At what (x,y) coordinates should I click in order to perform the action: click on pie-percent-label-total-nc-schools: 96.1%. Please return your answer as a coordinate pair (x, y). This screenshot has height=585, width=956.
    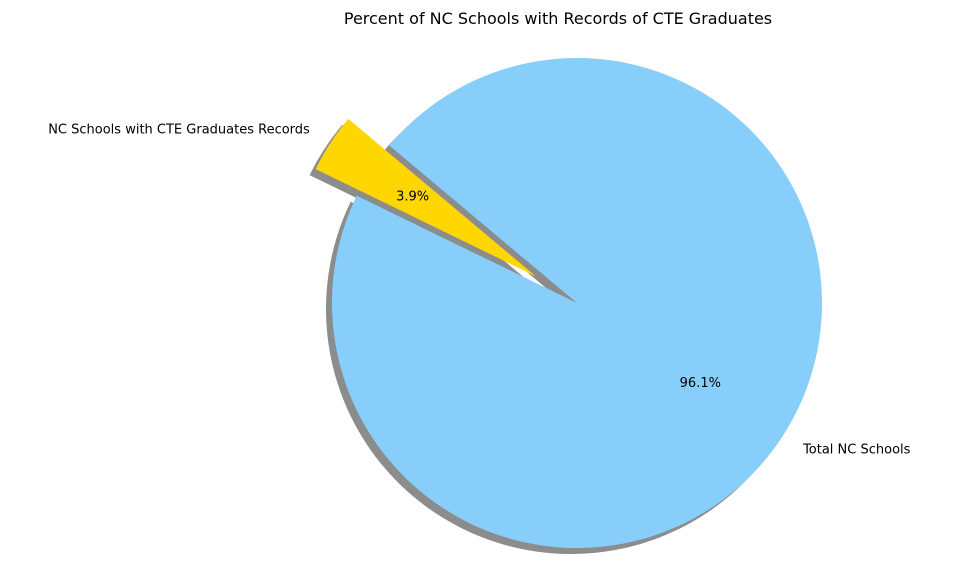
    Looking at the image, I should click on (700, 383).